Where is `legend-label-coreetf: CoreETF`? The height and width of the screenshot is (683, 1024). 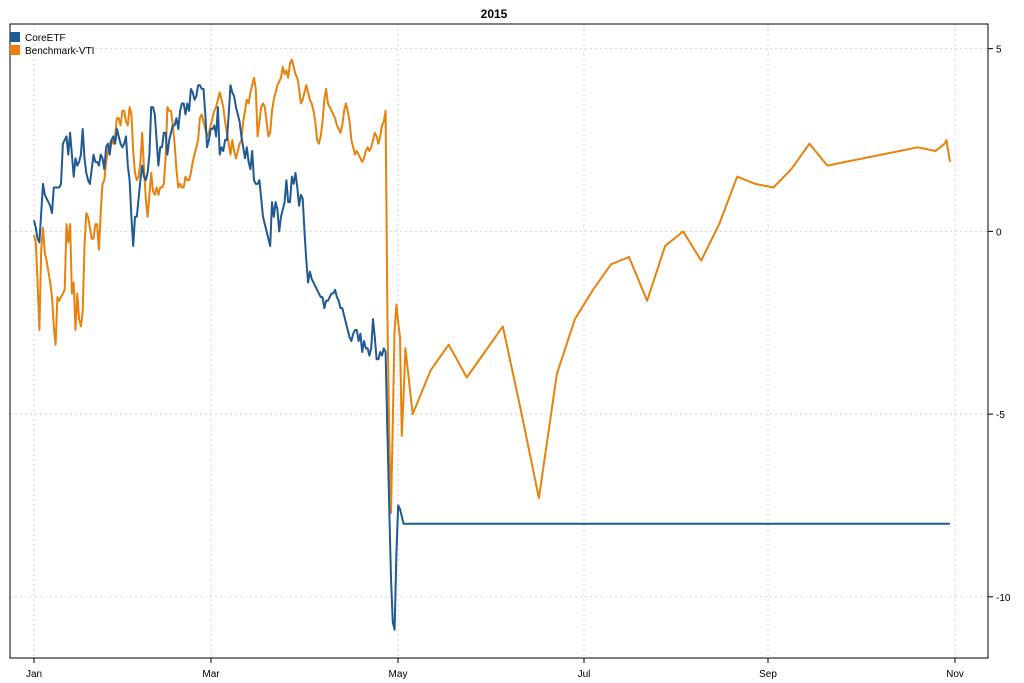
legend-label-coreetf: CoreETF is located at coordinates (45, 38).